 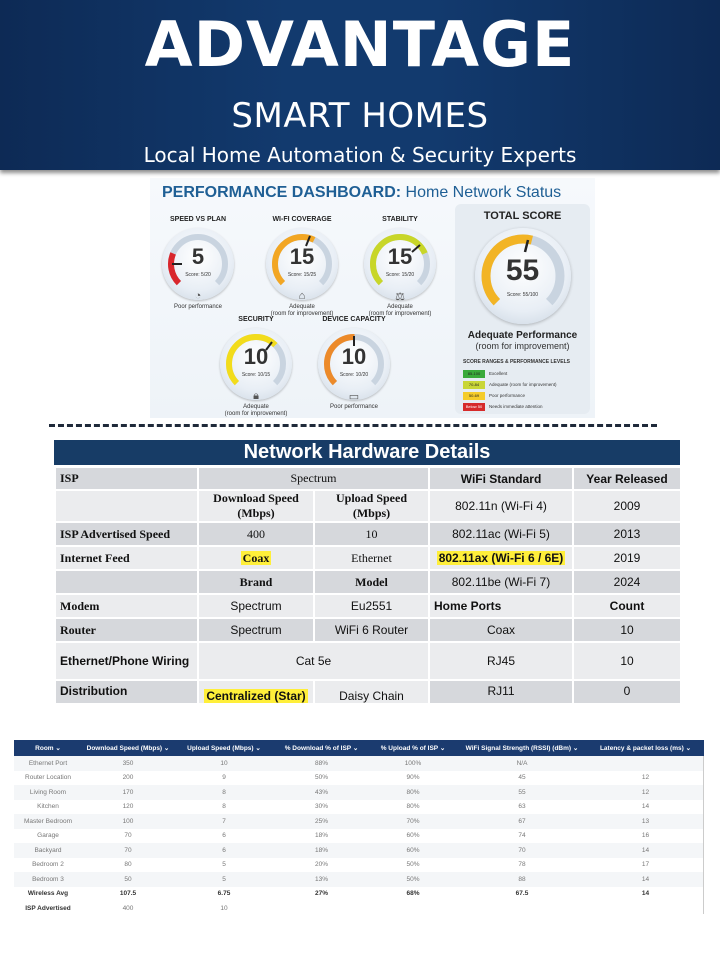 I want to click on cell: 60%, so click(x=413, y=836).